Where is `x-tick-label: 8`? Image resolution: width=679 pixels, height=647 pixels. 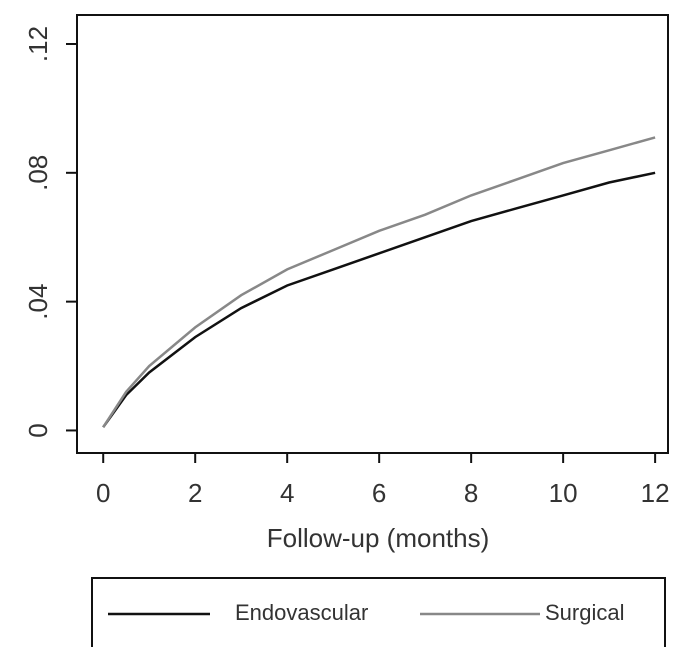
x-tick-label: 8 is located at coordinates (471, 493).